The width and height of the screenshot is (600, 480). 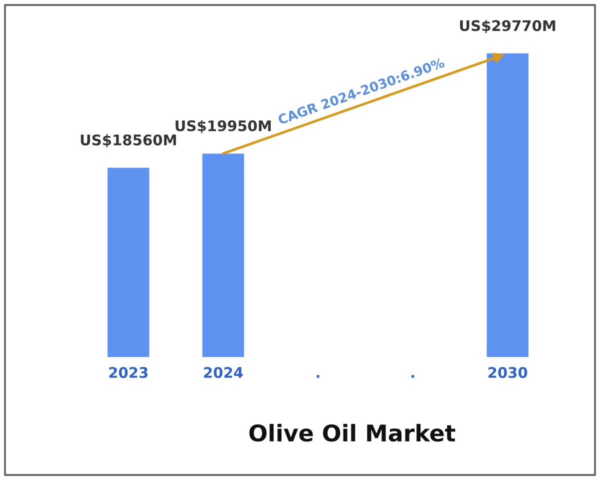 What do you see at coordinates (352, 433) in the screenshot?
I see `text: Olive Oil Market` at bounding box center [352, 433].